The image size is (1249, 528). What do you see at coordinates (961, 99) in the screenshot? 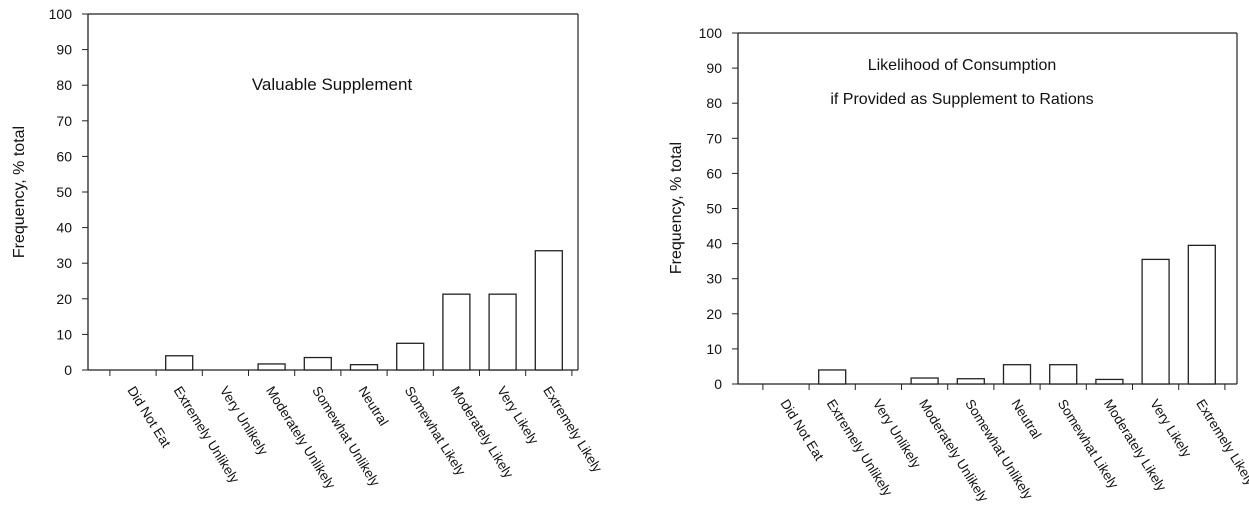
I see `chart-title-line: if Provided as Supplement to Rations` at bounding box center [961, 99].